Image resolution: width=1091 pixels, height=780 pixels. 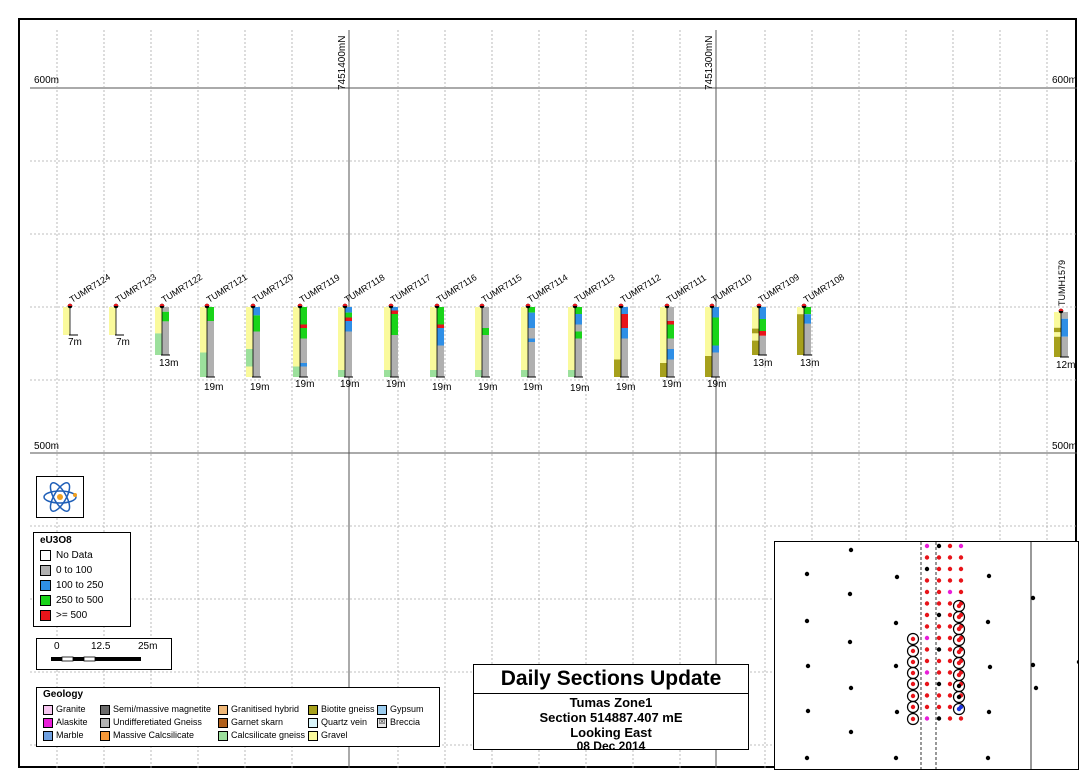 I want to click on legend-label: Biotite gneiss, so click(x=348, y=709).